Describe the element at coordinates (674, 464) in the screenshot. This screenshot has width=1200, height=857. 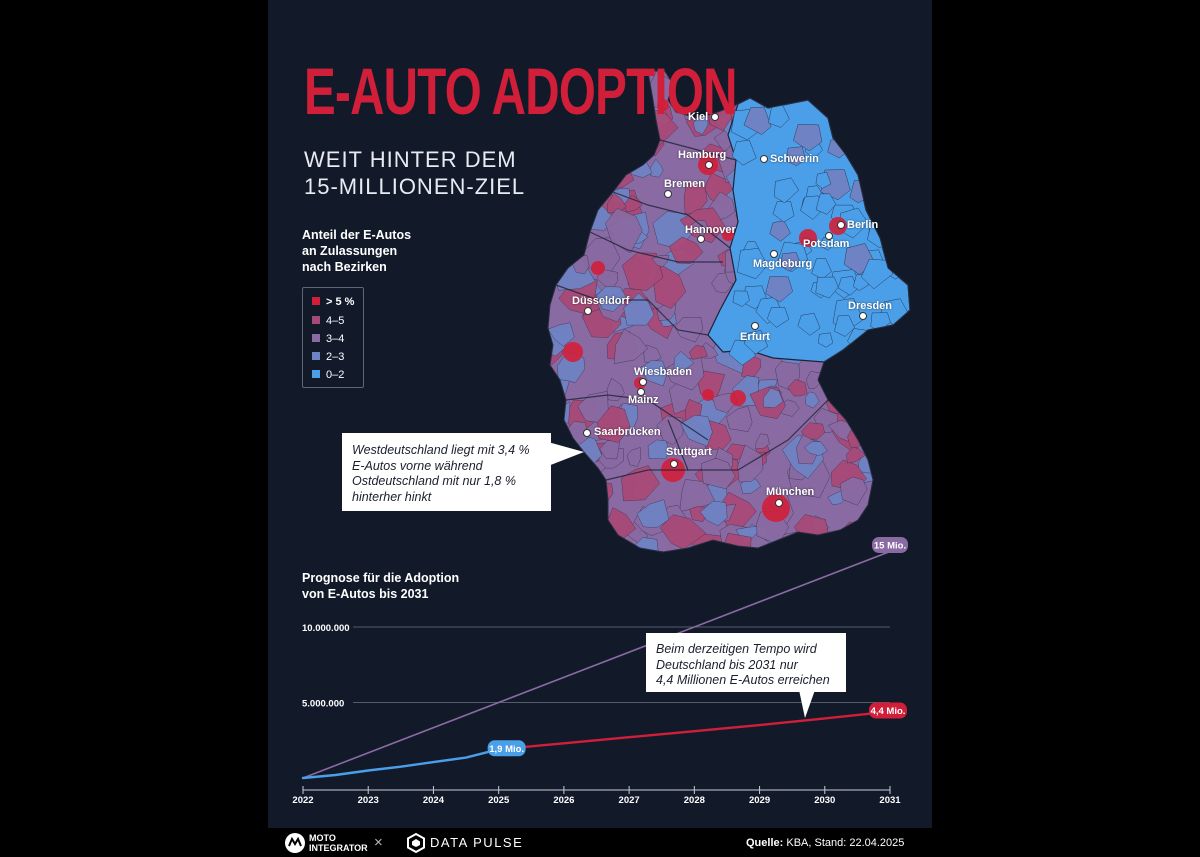
I see `city-marker-stuttgart` at that location.